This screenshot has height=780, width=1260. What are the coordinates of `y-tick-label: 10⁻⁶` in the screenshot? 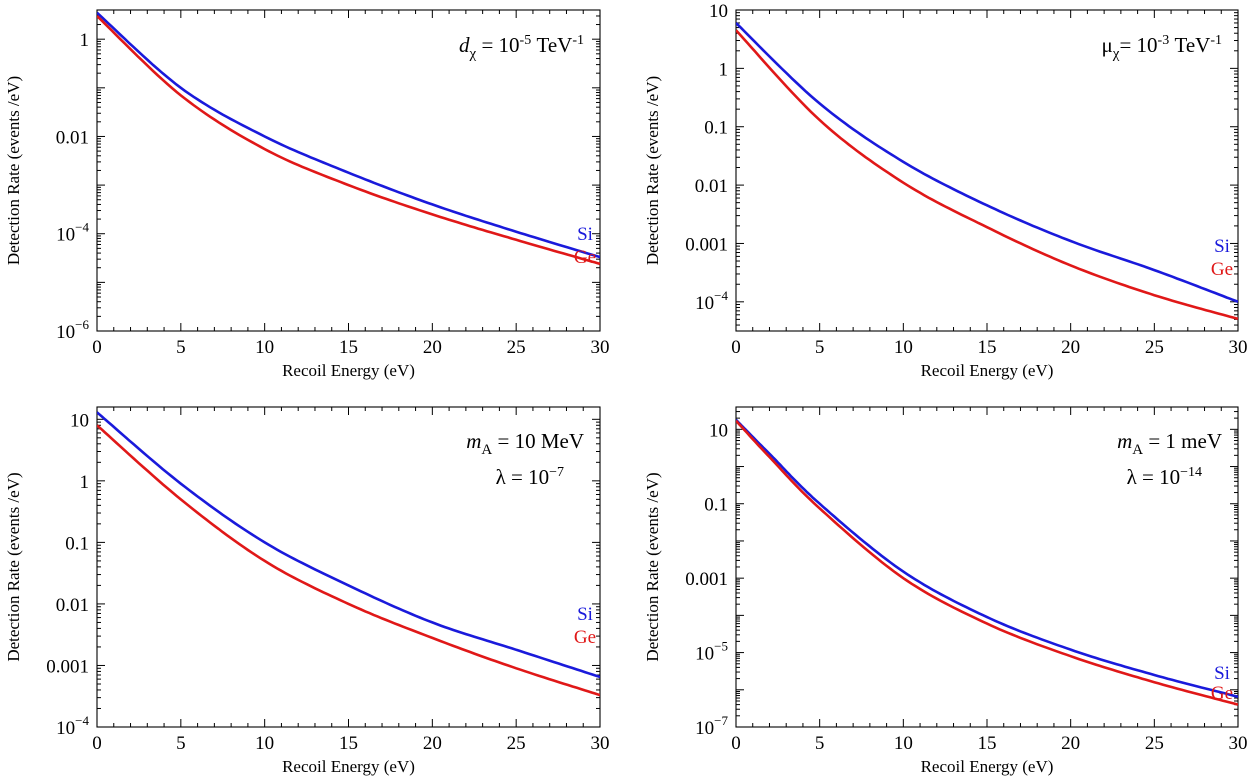 It's located at (72, 330).